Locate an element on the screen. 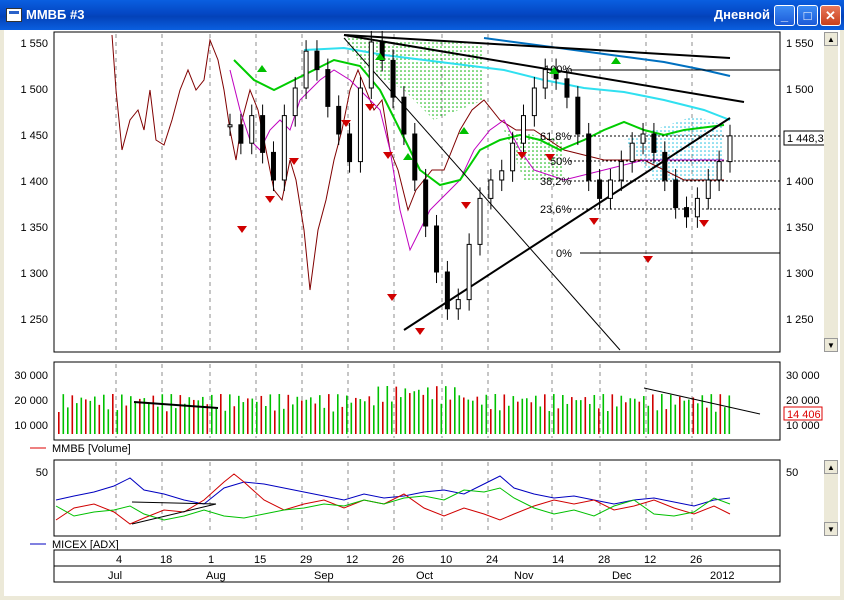  price-scrollbar: ▲ ▼ is located at coordinates (831, 192).